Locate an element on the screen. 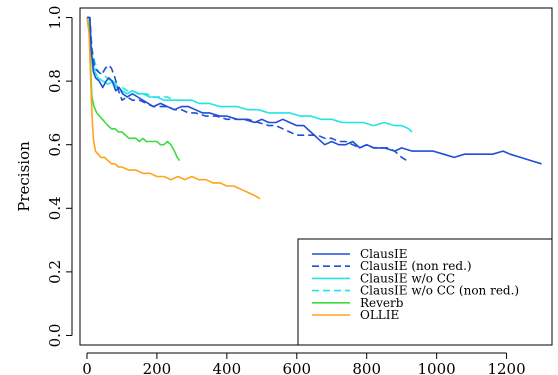 Image resolution: width=558 pixels, height=375 pixels. legend-label-reverb: Reverb is located at coordinates (382, 303).